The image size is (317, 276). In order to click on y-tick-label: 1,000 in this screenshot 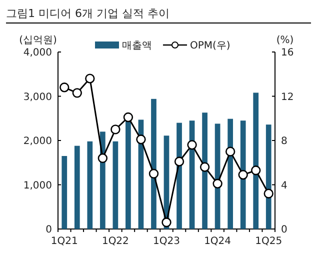, I will do `click(37, 186)`.